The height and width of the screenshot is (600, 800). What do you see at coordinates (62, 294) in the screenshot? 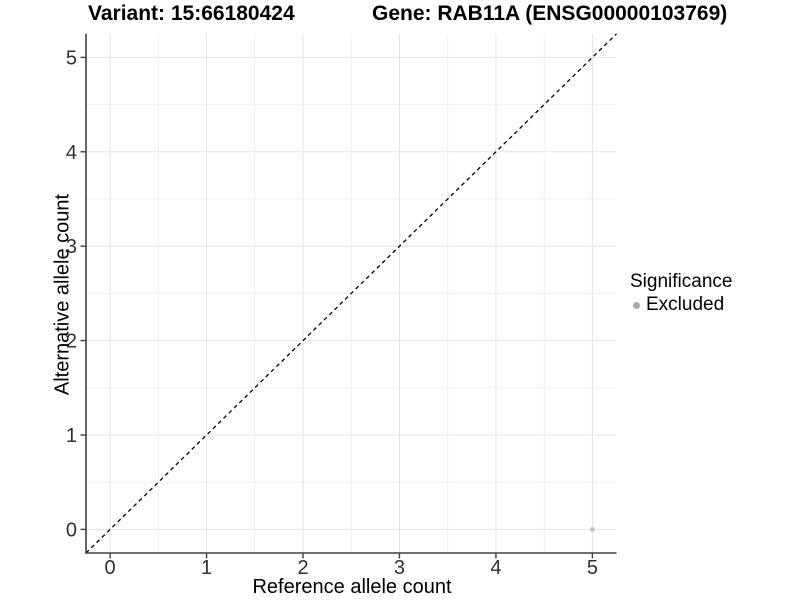
I see `y-axis-label: Alternative allele count` at bounding box center [62, 294].